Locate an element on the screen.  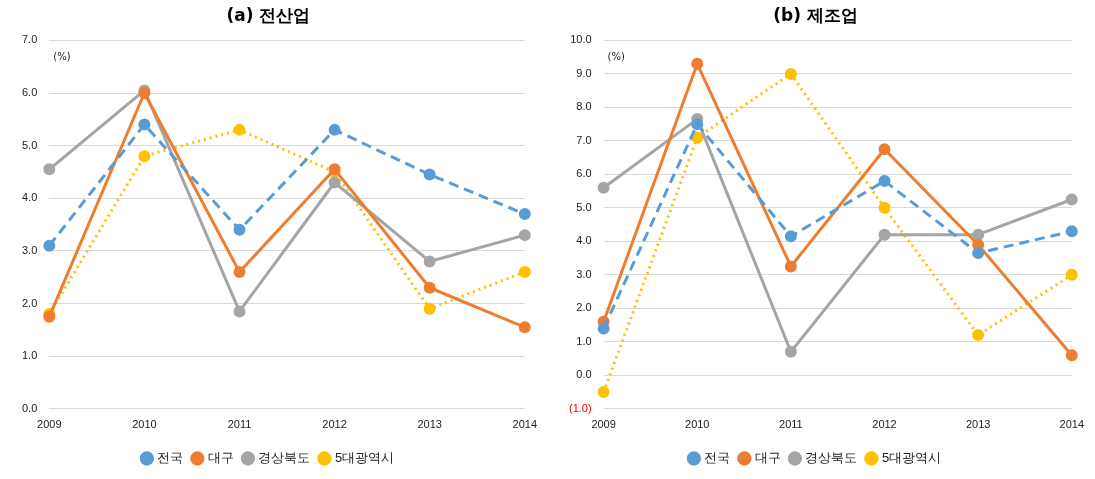
y-tick-label: 8.0 is located at coordinates (584, 106).